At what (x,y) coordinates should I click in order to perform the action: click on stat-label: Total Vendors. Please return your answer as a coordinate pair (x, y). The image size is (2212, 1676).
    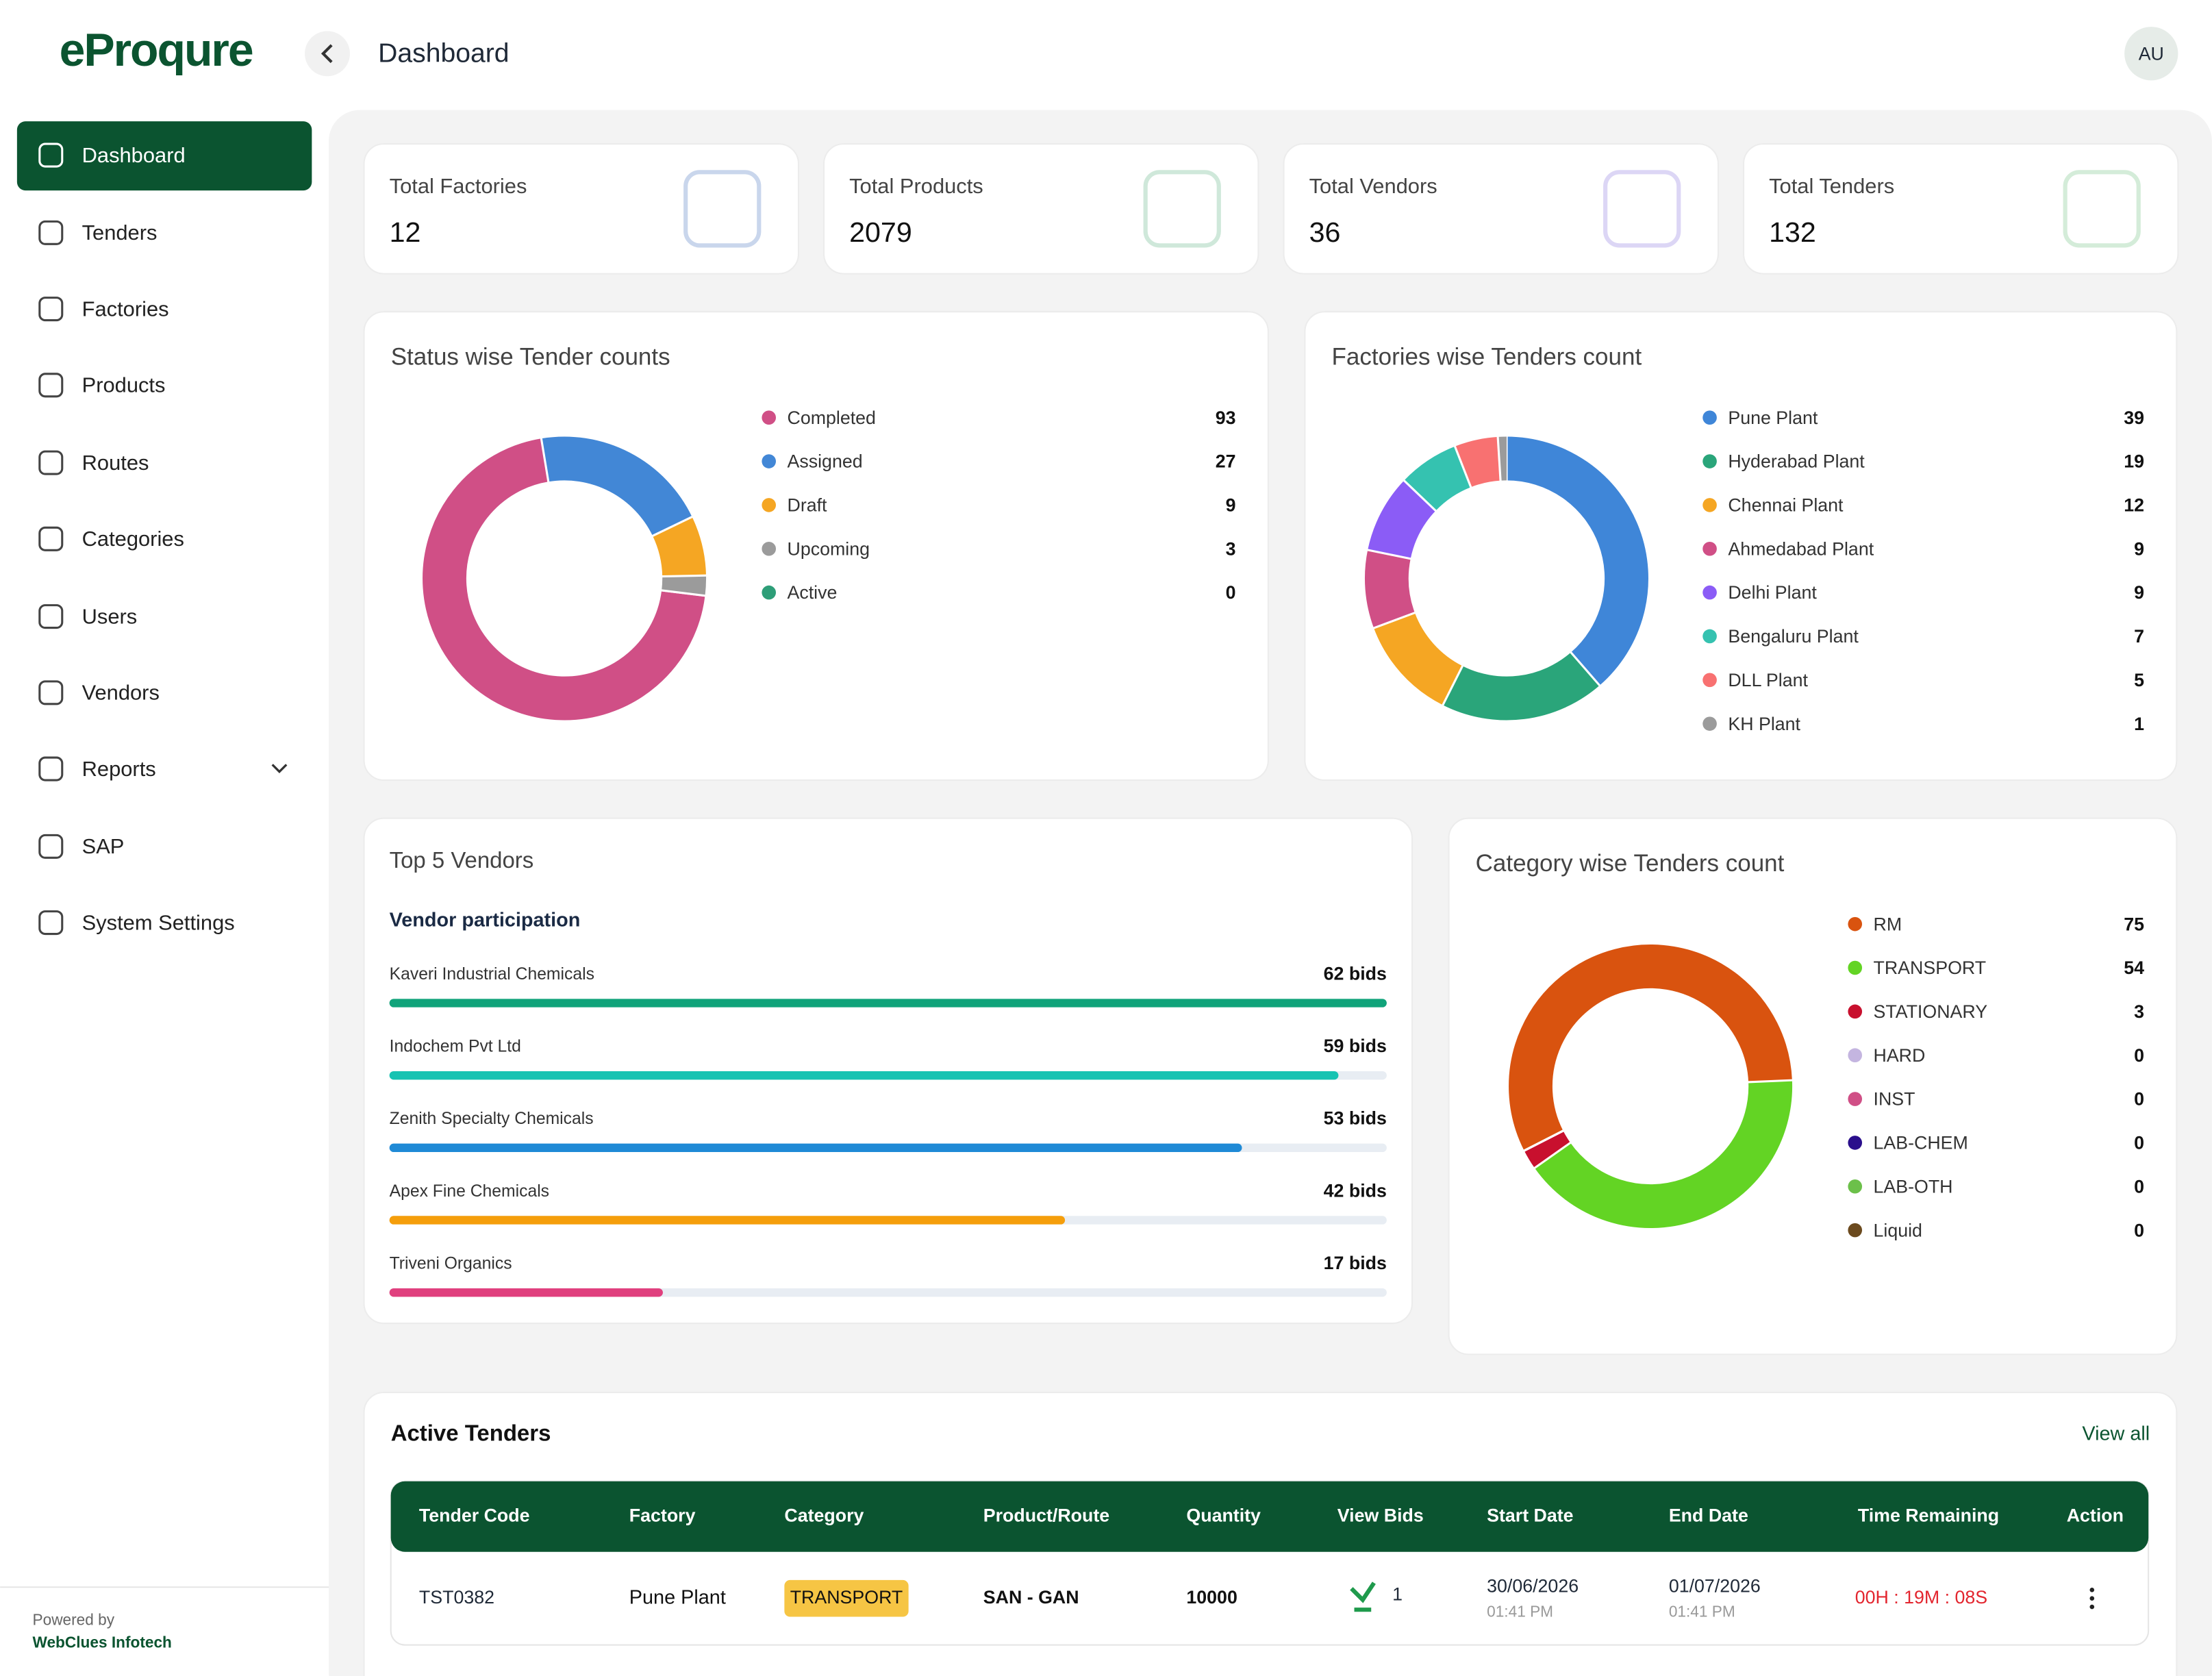
    Looking at the image, I should click on (1373, 186).